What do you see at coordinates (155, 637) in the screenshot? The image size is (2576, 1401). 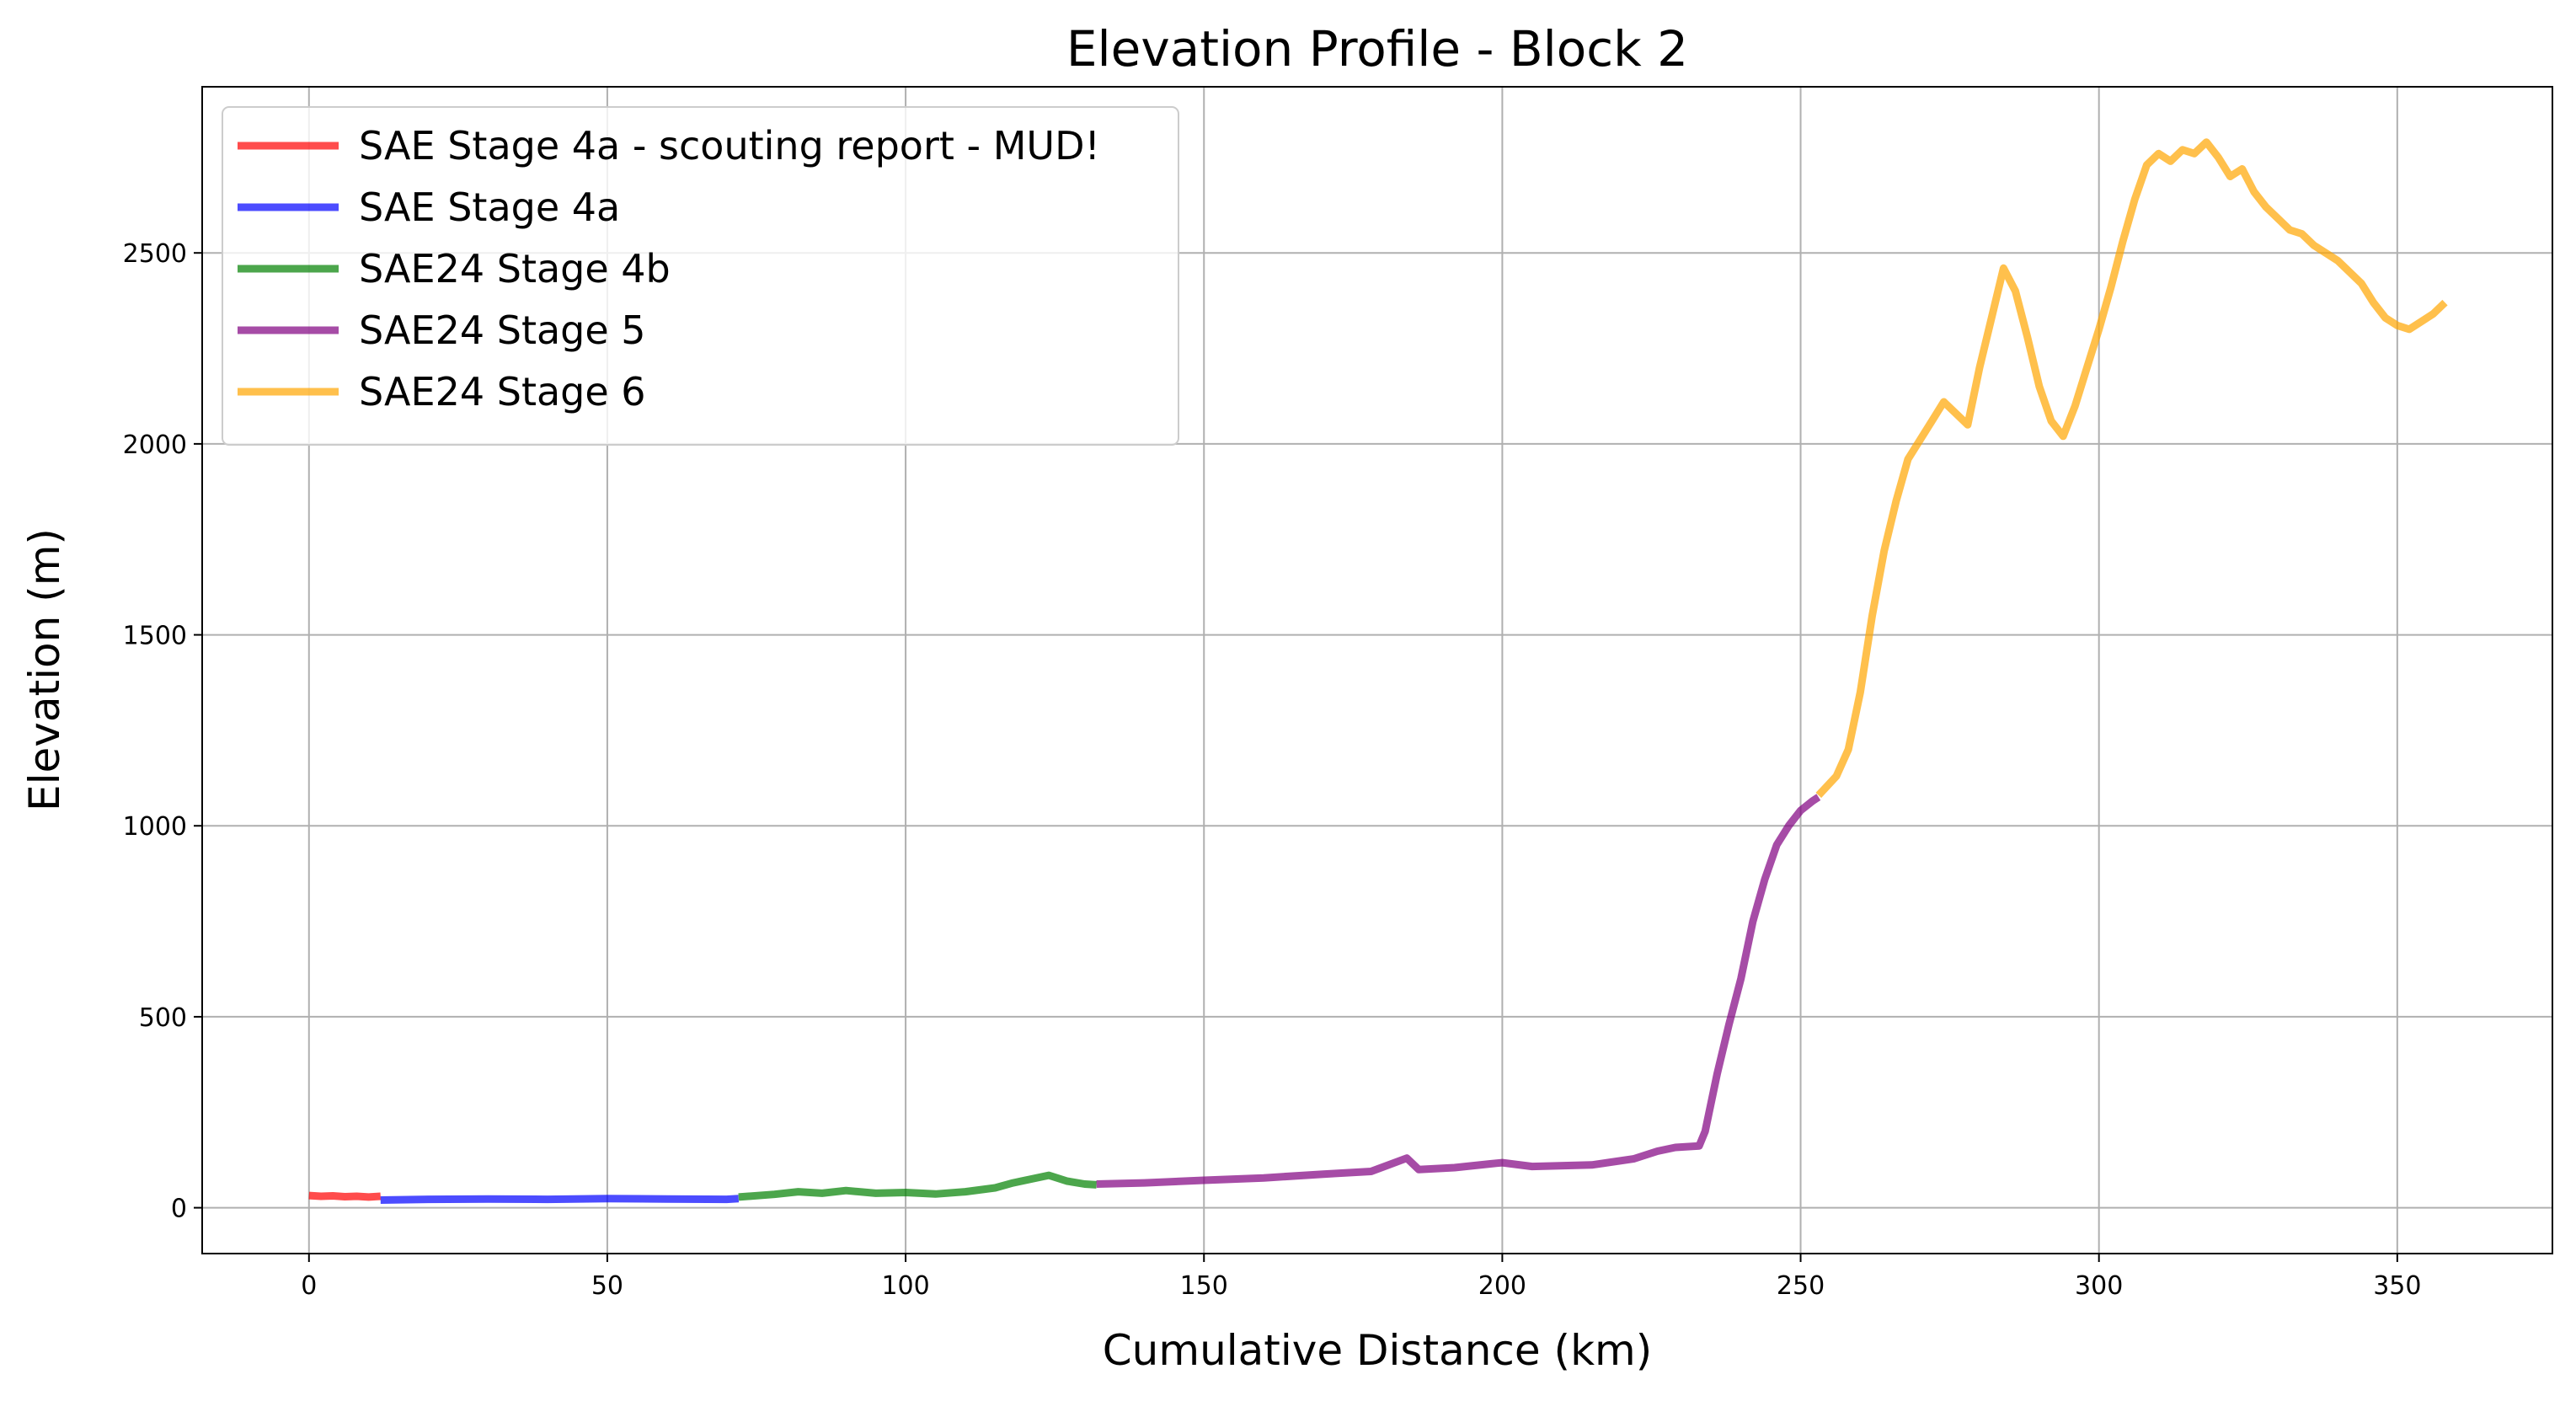 I see `y-tick-label: 1500` at bounding box center [155, 637].